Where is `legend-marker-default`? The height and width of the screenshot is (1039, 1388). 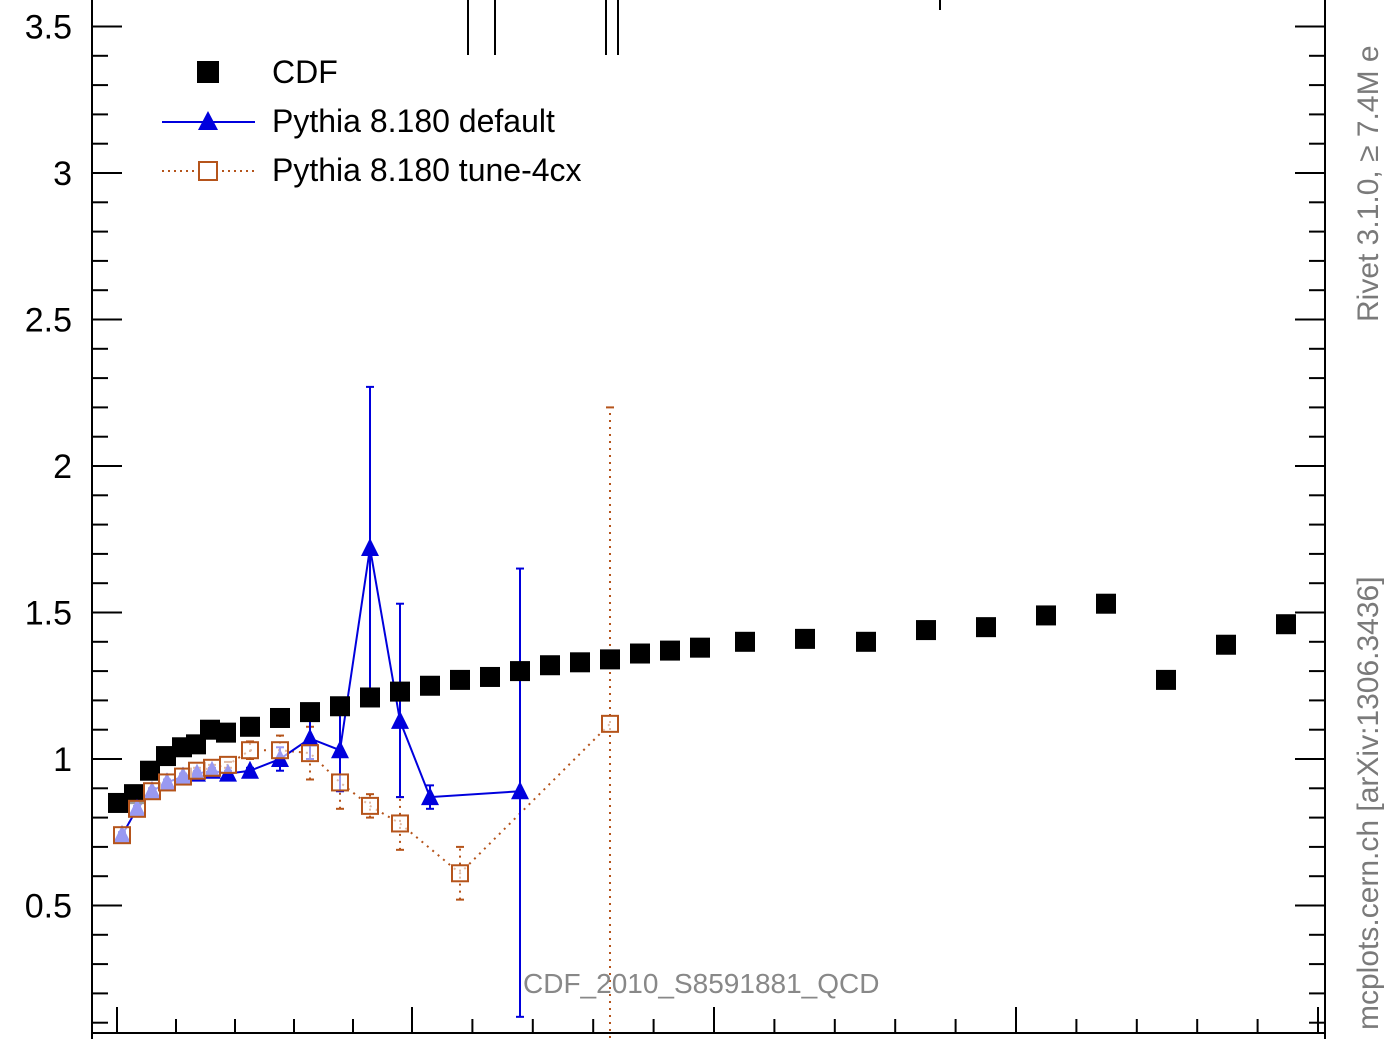 legend-marker-default is located at coordinates (208, 120).